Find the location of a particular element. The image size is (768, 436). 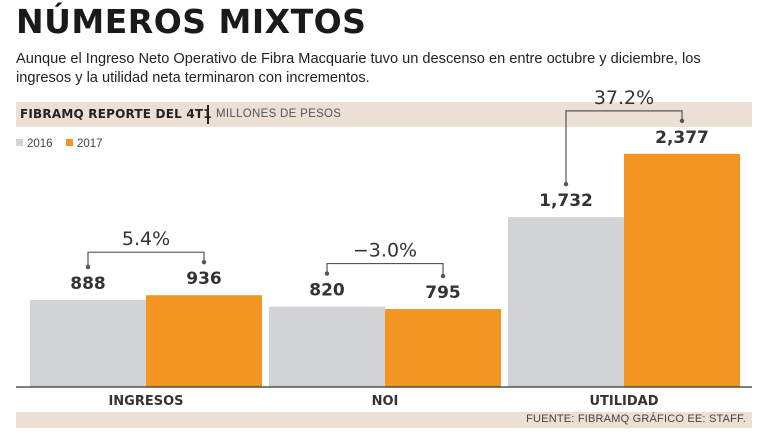

legend-item-2017: 2017 is located at coordinates (84, 144).